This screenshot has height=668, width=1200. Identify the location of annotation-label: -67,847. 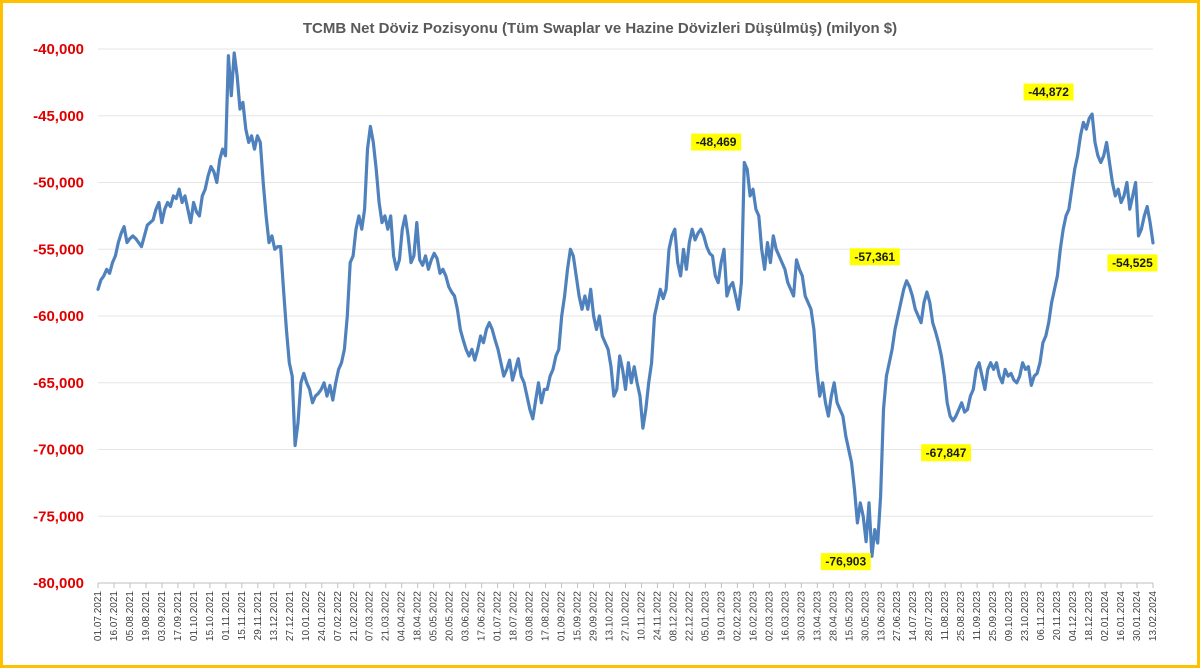
(946, 453).